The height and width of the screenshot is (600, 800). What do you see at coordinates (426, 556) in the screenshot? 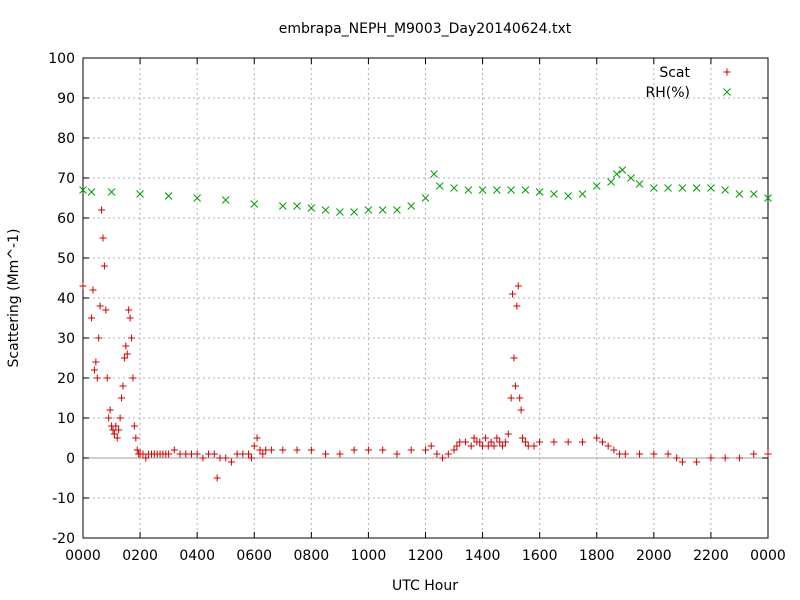
I see `x-tick-label: 1200` at bounding box center [426, 556].